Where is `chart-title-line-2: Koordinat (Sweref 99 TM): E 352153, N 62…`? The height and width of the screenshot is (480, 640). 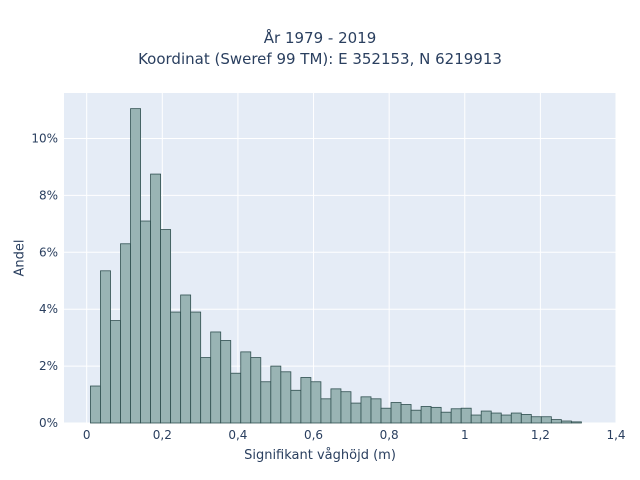 chart-title-line-2: Koordinat (Sweref 99 TM): E 352153, N 62… is located at coordinates (320, 59).